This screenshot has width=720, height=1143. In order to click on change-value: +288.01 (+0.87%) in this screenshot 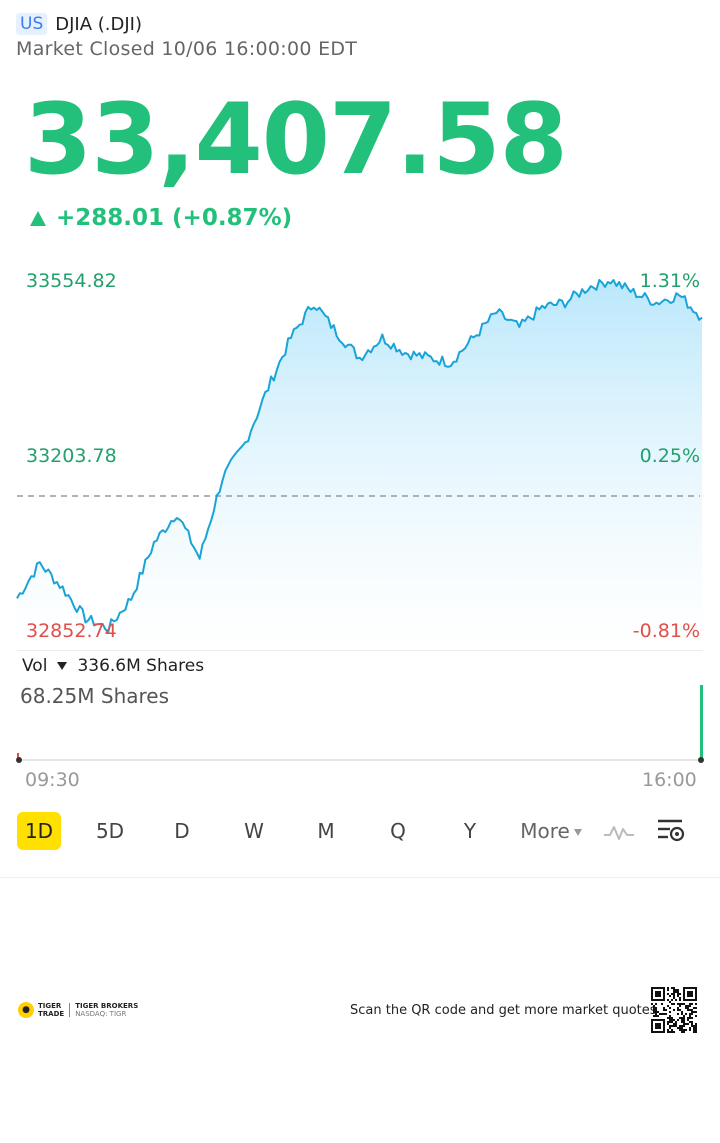, I will do `click(174, 218)`.